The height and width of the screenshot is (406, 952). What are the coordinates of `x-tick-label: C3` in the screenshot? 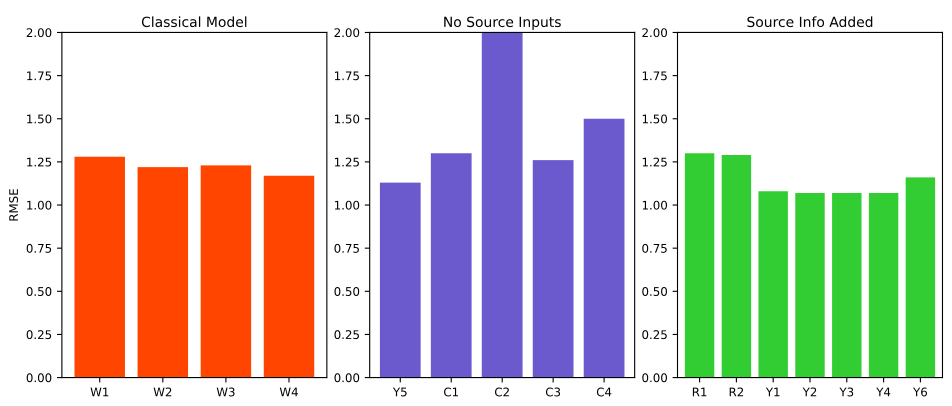 It's located at (553, 392).